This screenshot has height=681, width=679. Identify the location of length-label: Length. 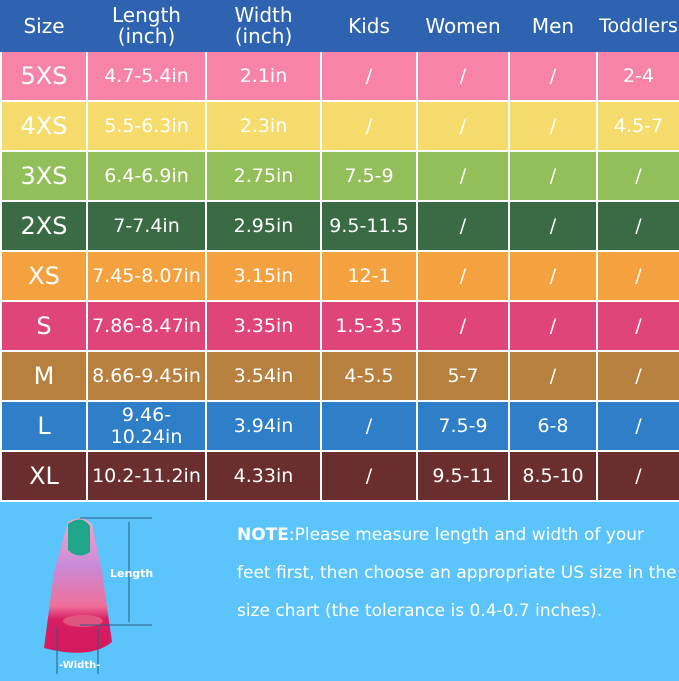
(131, 573).